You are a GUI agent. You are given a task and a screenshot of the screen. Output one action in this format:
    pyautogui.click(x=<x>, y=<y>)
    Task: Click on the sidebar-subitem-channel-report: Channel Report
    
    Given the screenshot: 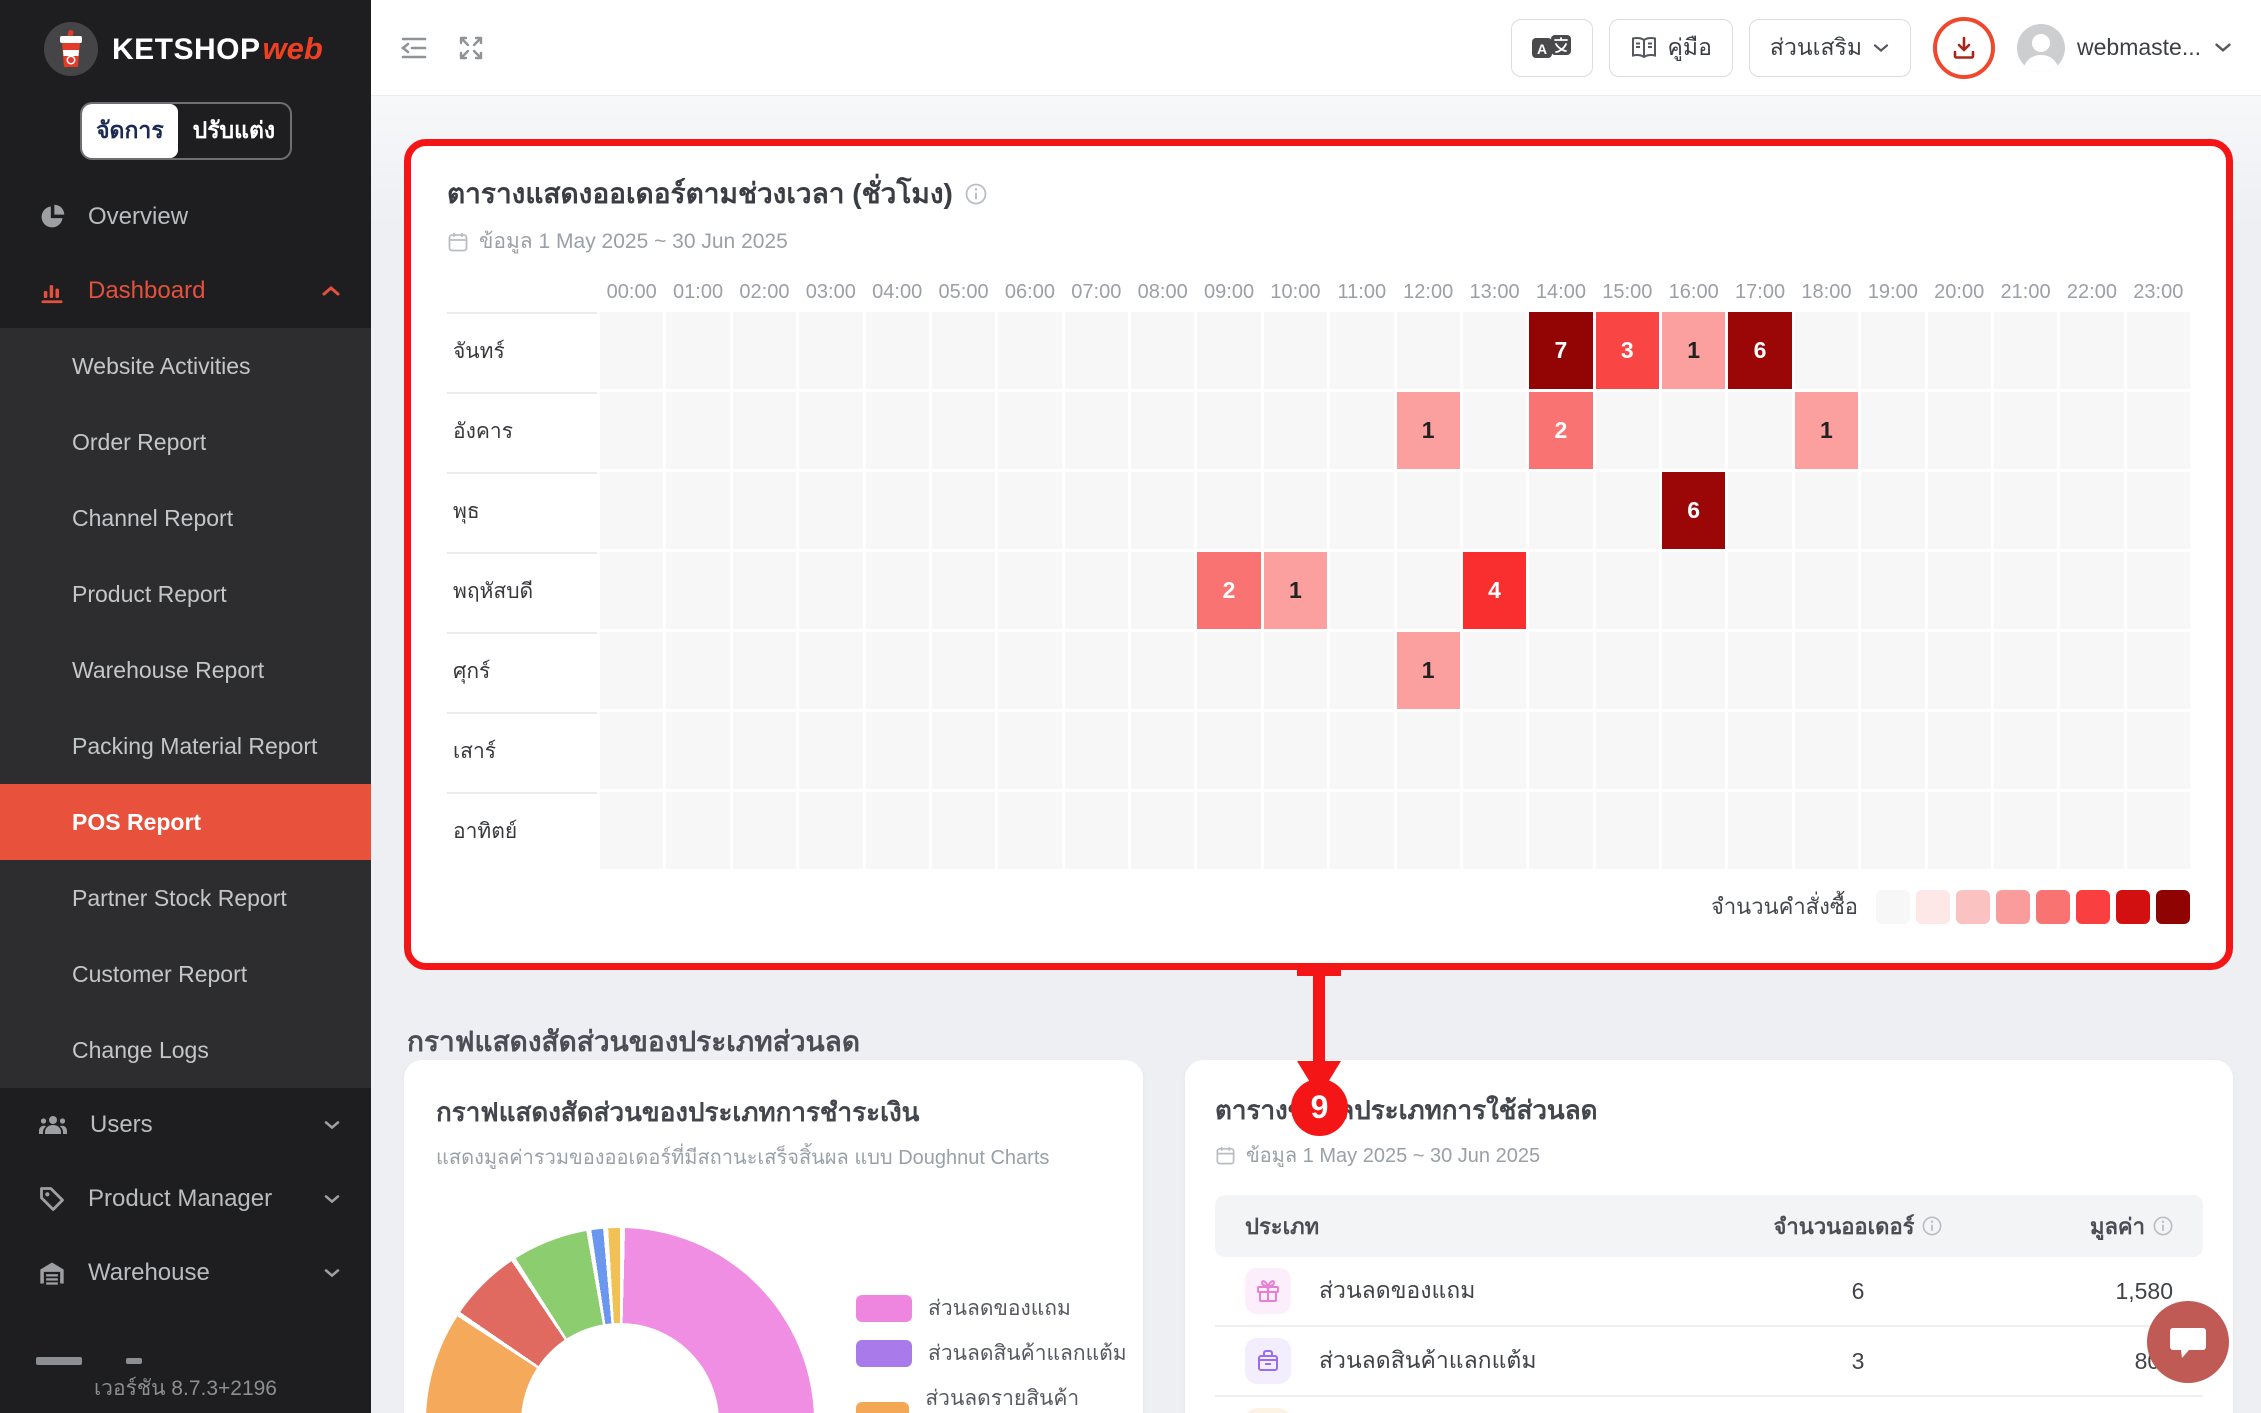 What is the action you would take?
    pyautogui.click(x=153, y=518)
    